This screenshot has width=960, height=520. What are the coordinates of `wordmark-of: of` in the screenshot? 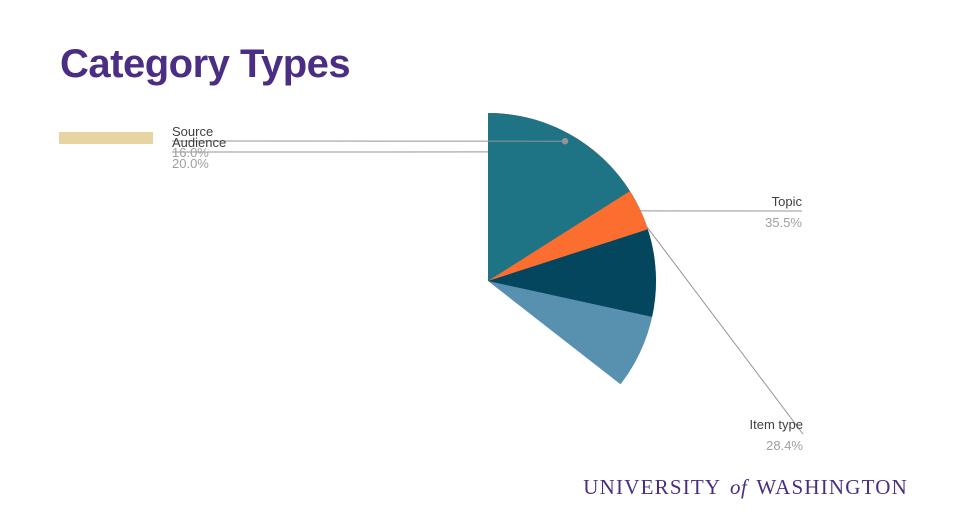 It's located at (738, 487).